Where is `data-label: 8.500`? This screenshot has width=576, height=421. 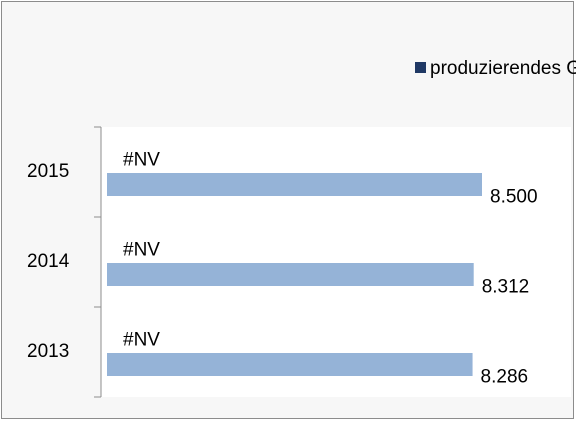
data-label: 8.500 is located at coordinates (514, 197).